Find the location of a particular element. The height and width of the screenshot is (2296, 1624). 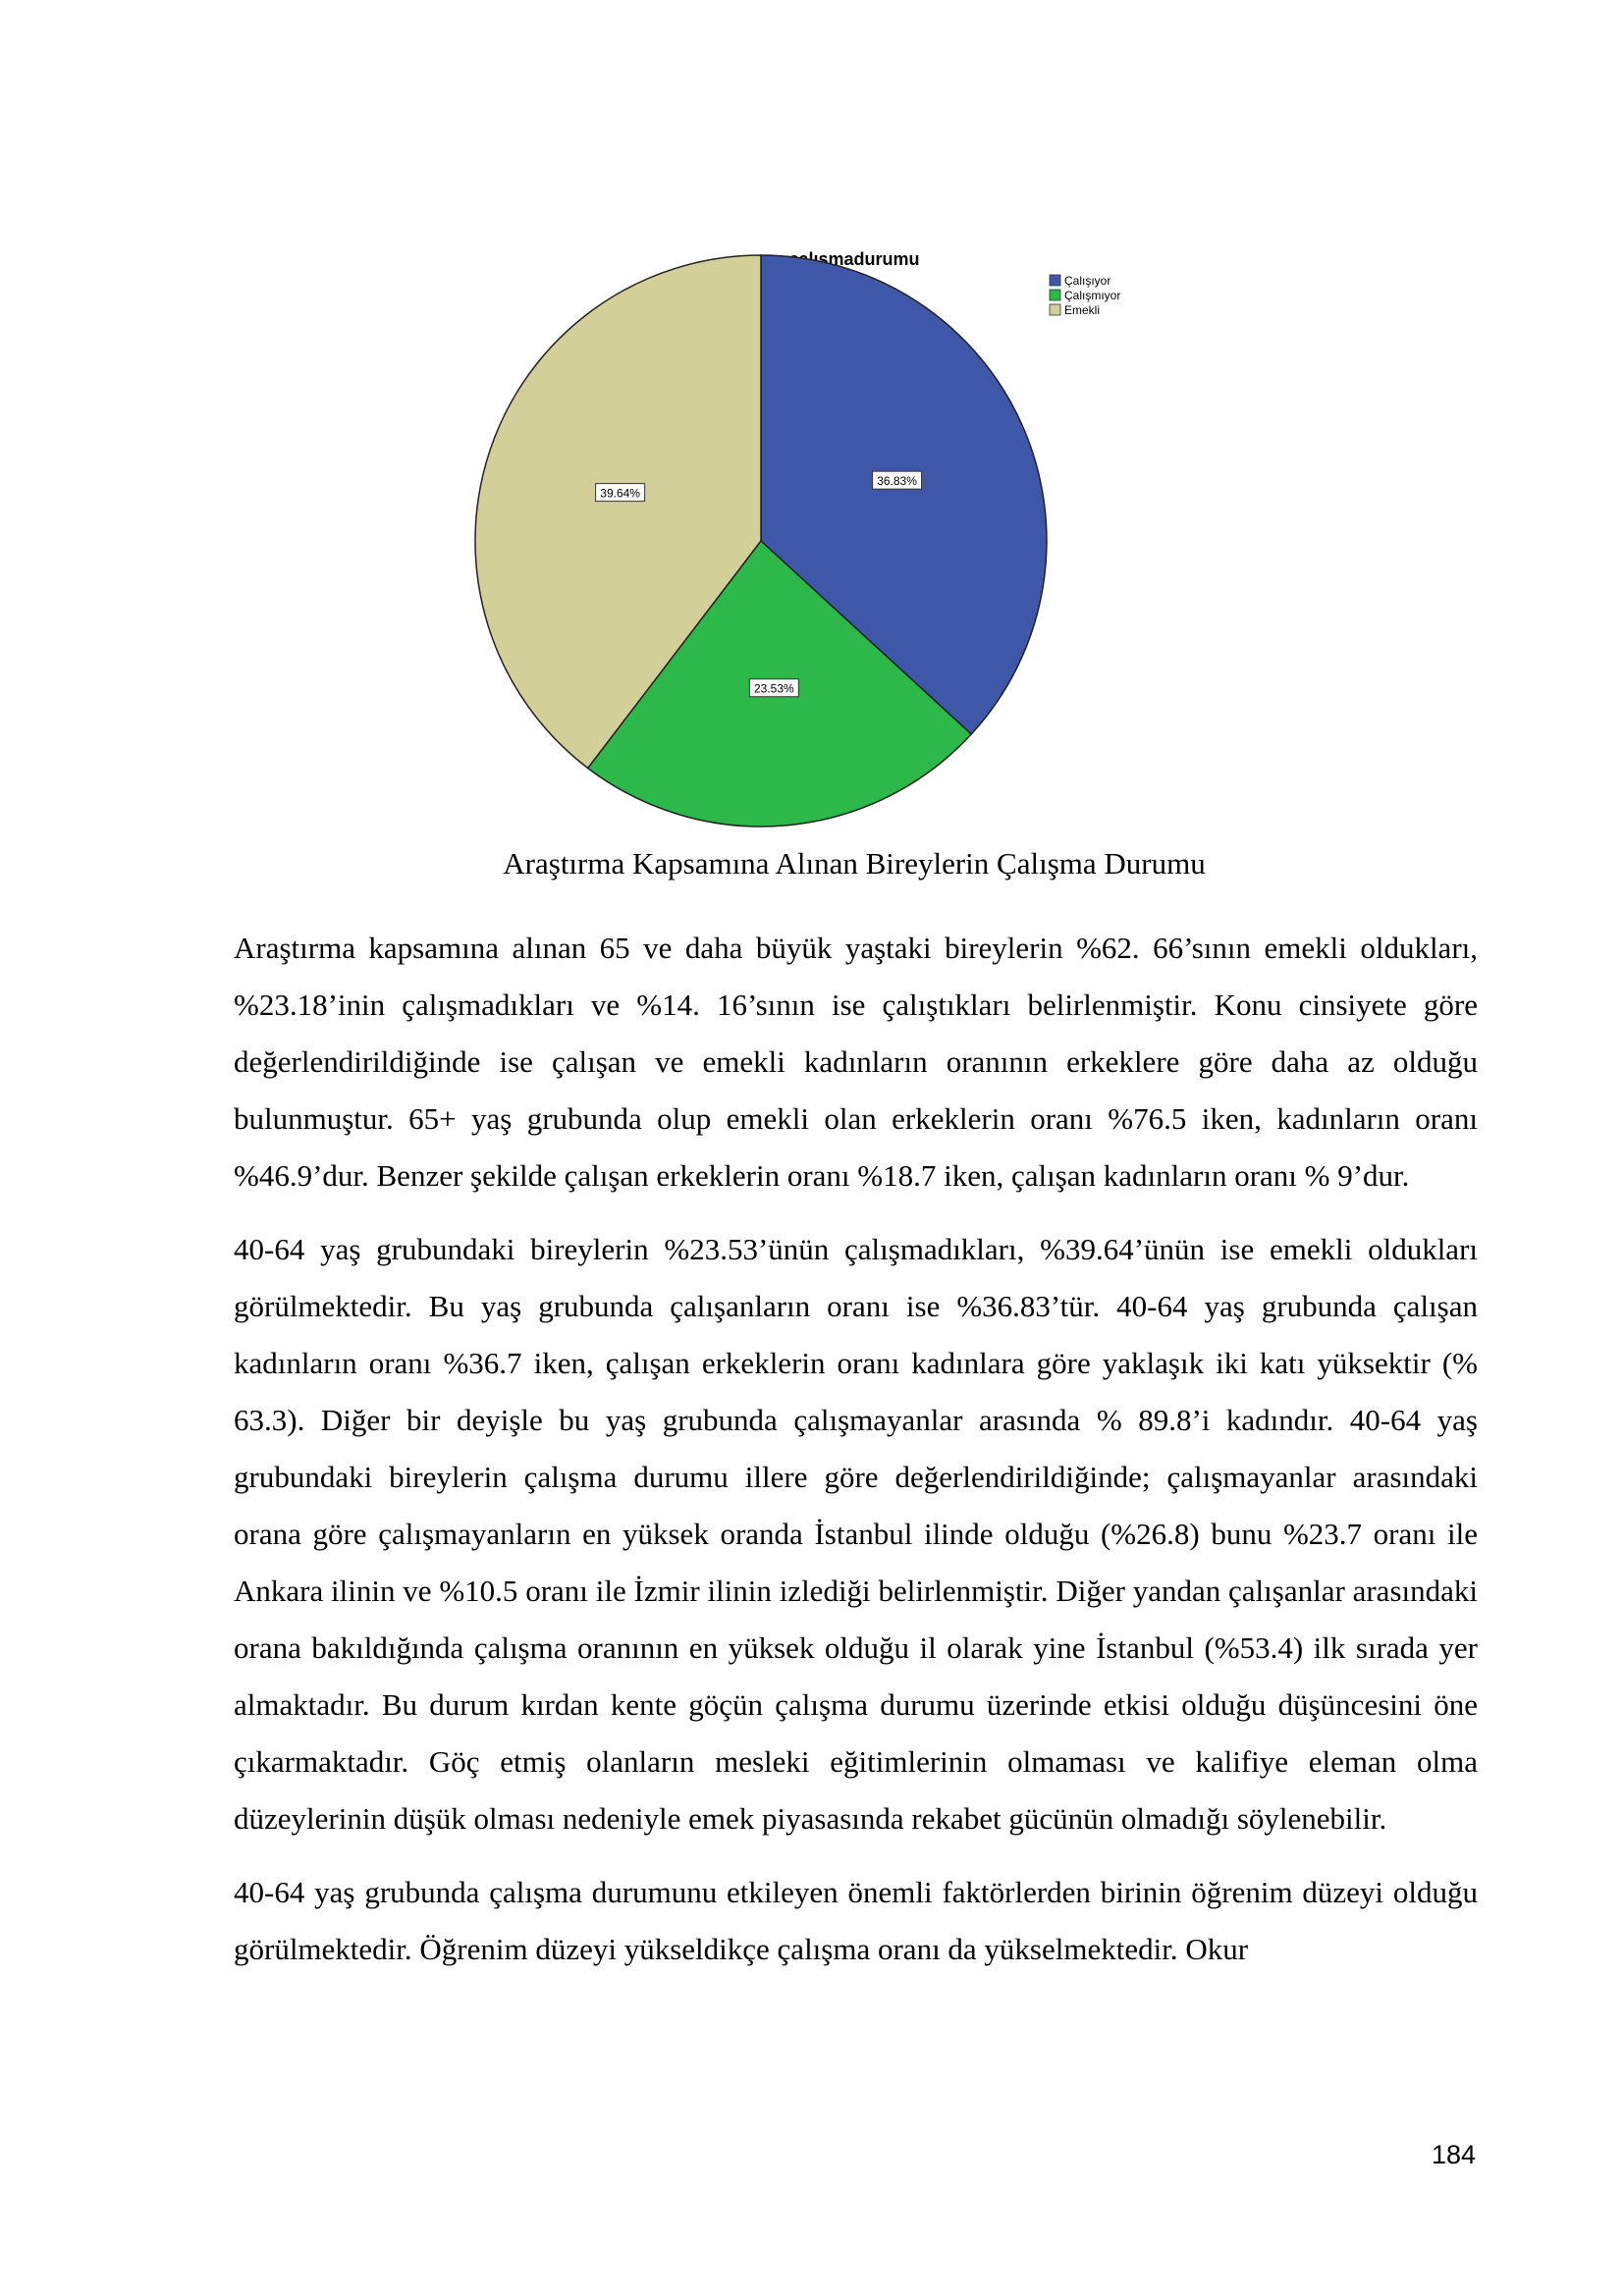

legend-item: Emekli is located at coordinates (1074, 310).